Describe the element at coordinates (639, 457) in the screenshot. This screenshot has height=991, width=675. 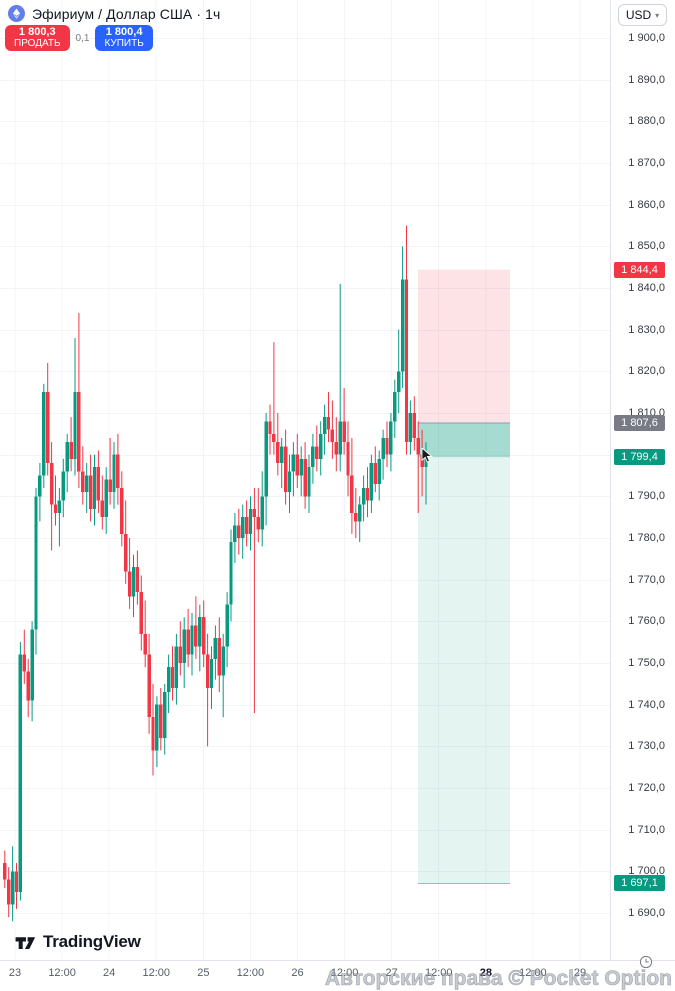
I see `current-price-badge: 1 799,4` at that location.